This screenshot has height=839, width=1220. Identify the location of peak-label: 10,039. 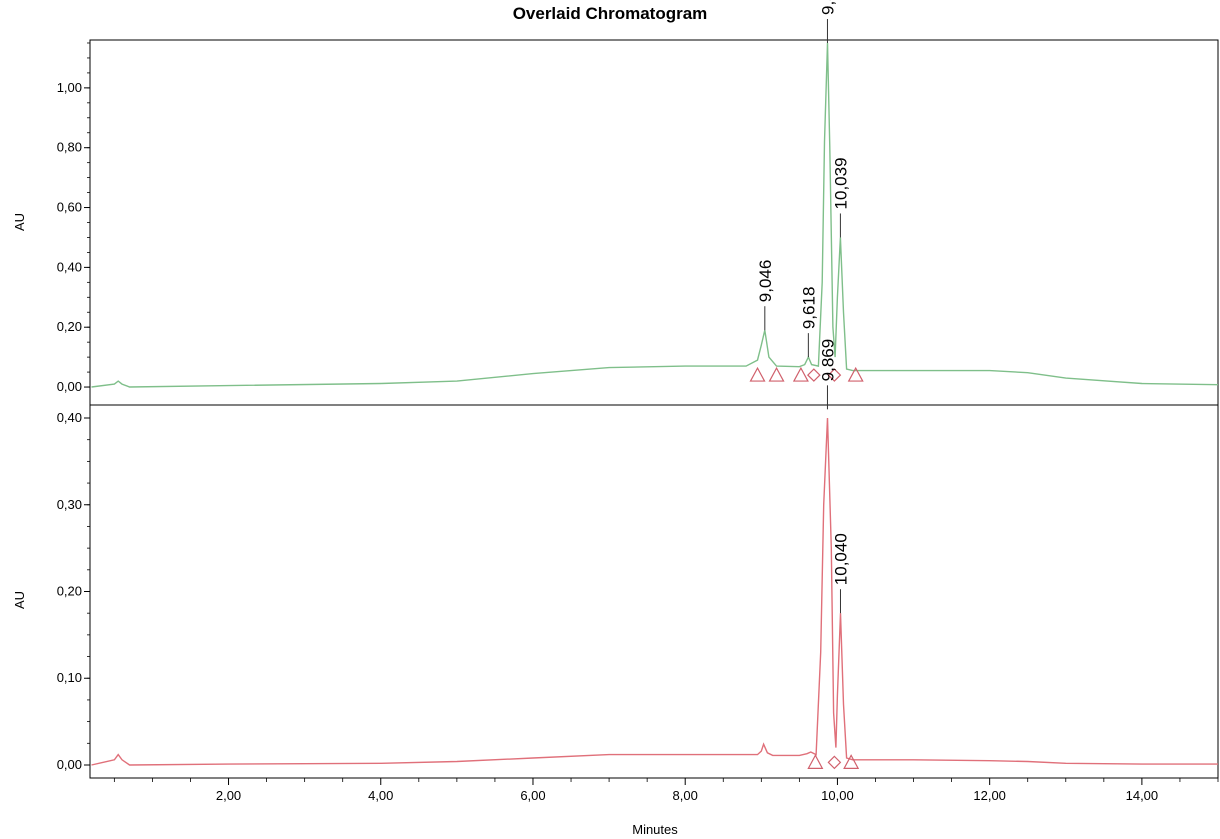
(840, 183).